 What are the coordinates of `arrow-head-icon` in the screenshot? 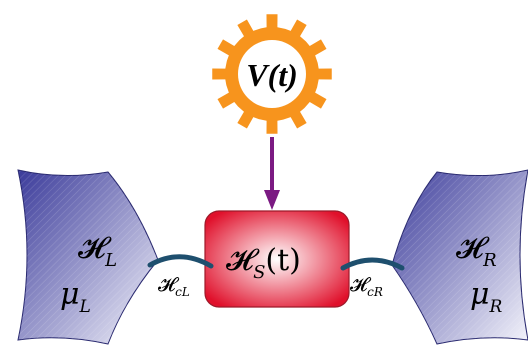 It's located at (272, 200).